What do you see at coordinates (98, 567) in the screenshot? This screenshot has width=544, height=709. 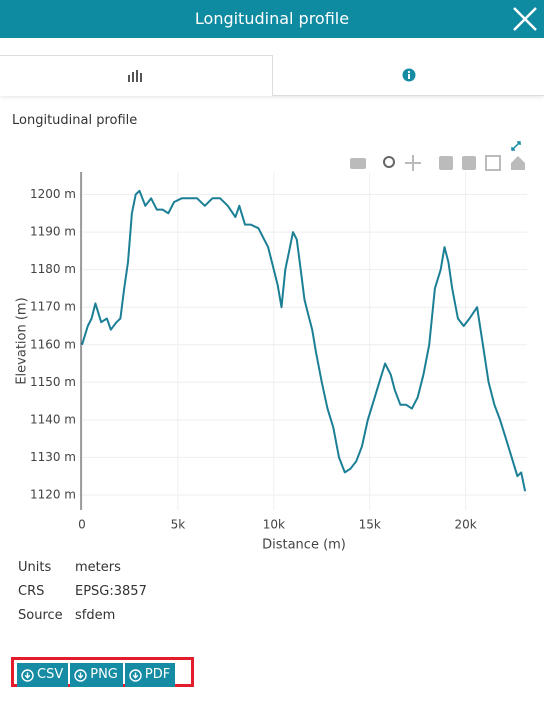 I see `info-value: meters` at bounding box center [98, 567].